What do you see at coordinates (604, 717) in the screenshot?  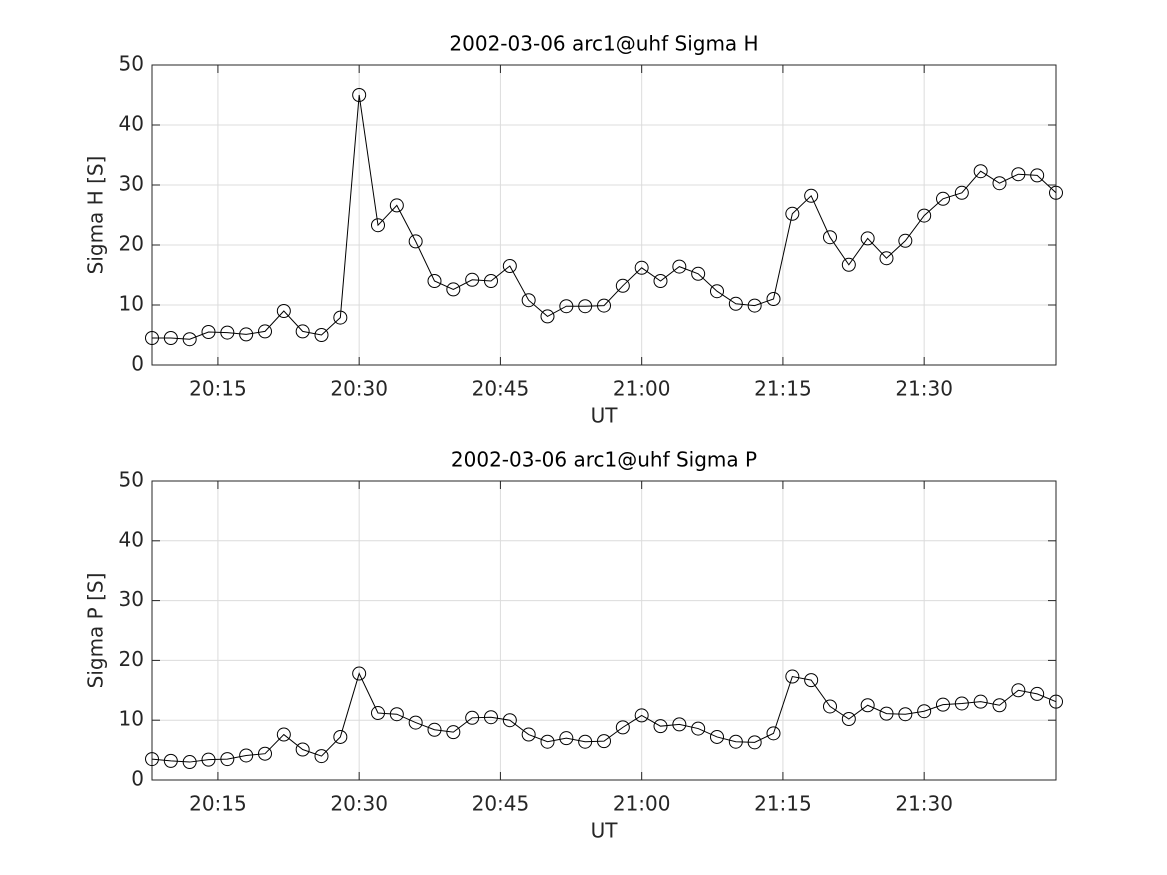 I see `data-line` at bounding box center [604, 717].